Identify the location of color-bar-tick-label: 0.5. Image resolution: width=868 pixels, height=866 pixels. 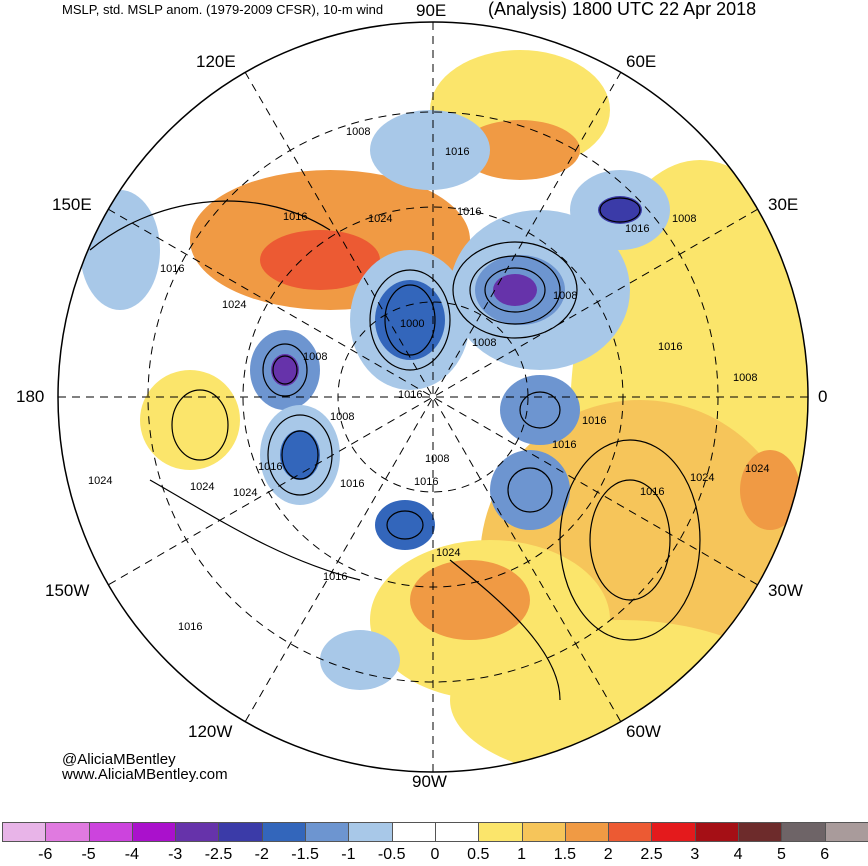
(478, 854).